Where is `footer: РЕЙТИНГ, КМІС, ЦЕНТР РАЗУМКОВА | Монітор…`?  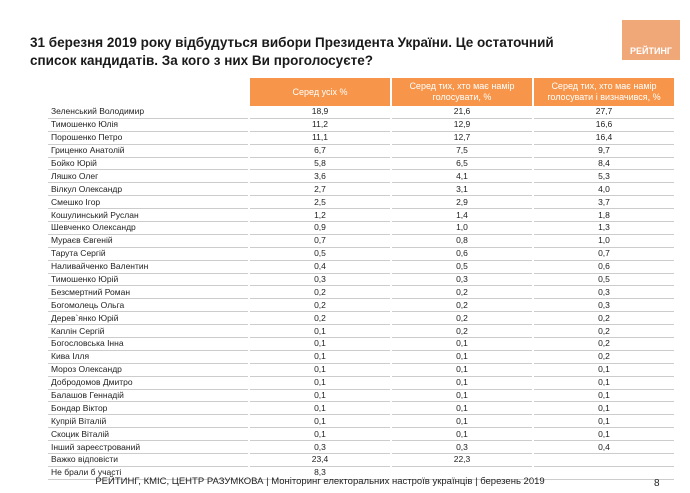
footer: РЕЙТИНГ, КМІС, ЦЕНТР РАЗУМКОВА | Монітор… is located at coordinates (320, 481).